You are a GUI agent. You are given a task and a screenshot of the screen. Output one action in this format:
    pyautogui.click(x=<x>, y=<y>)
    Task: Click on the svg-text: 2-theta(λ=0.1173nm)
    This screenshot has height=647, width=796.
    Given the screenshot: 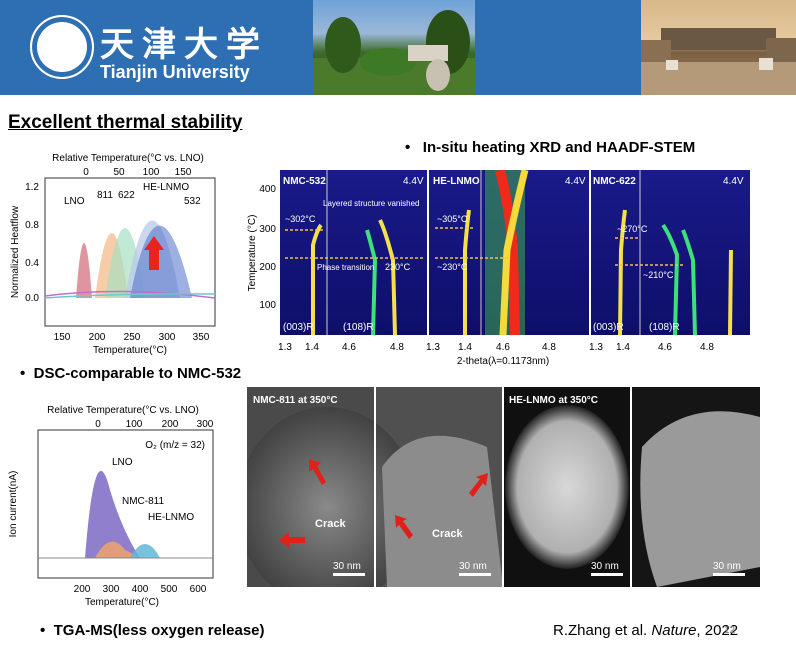 What is the action you would take?
    pyautogui.click(x=503, y=361)
    